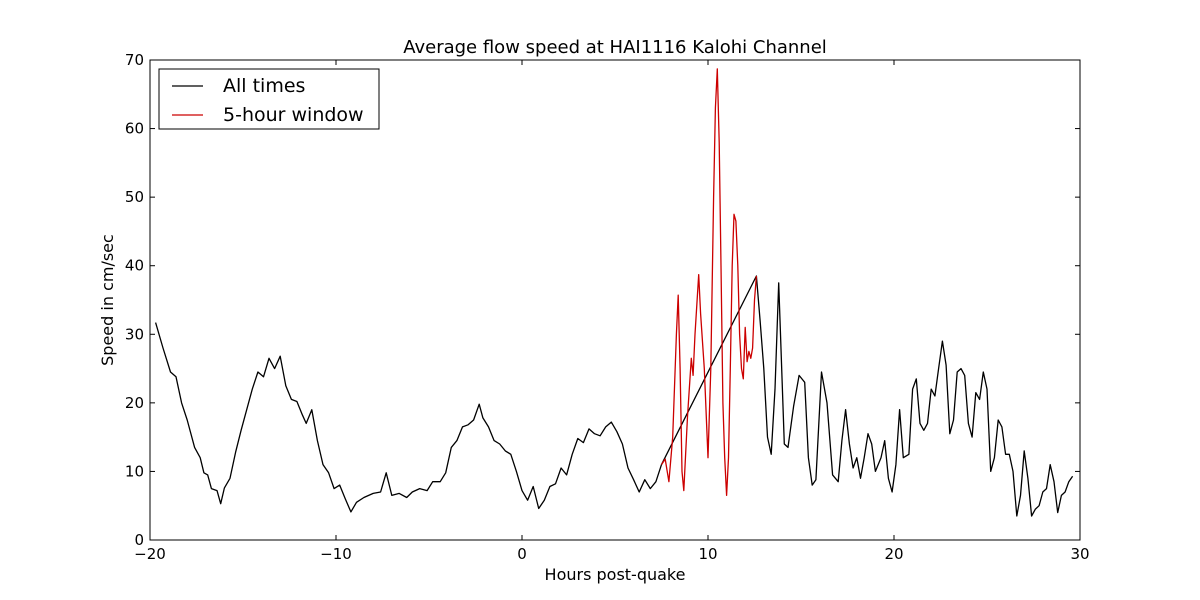 The image size is (1200, 600). What do you see at coordinates (293, 115) in the screenshot?
I see `legend-label-5-hour-window: 5-hour window` at bounding box center [293, 115].